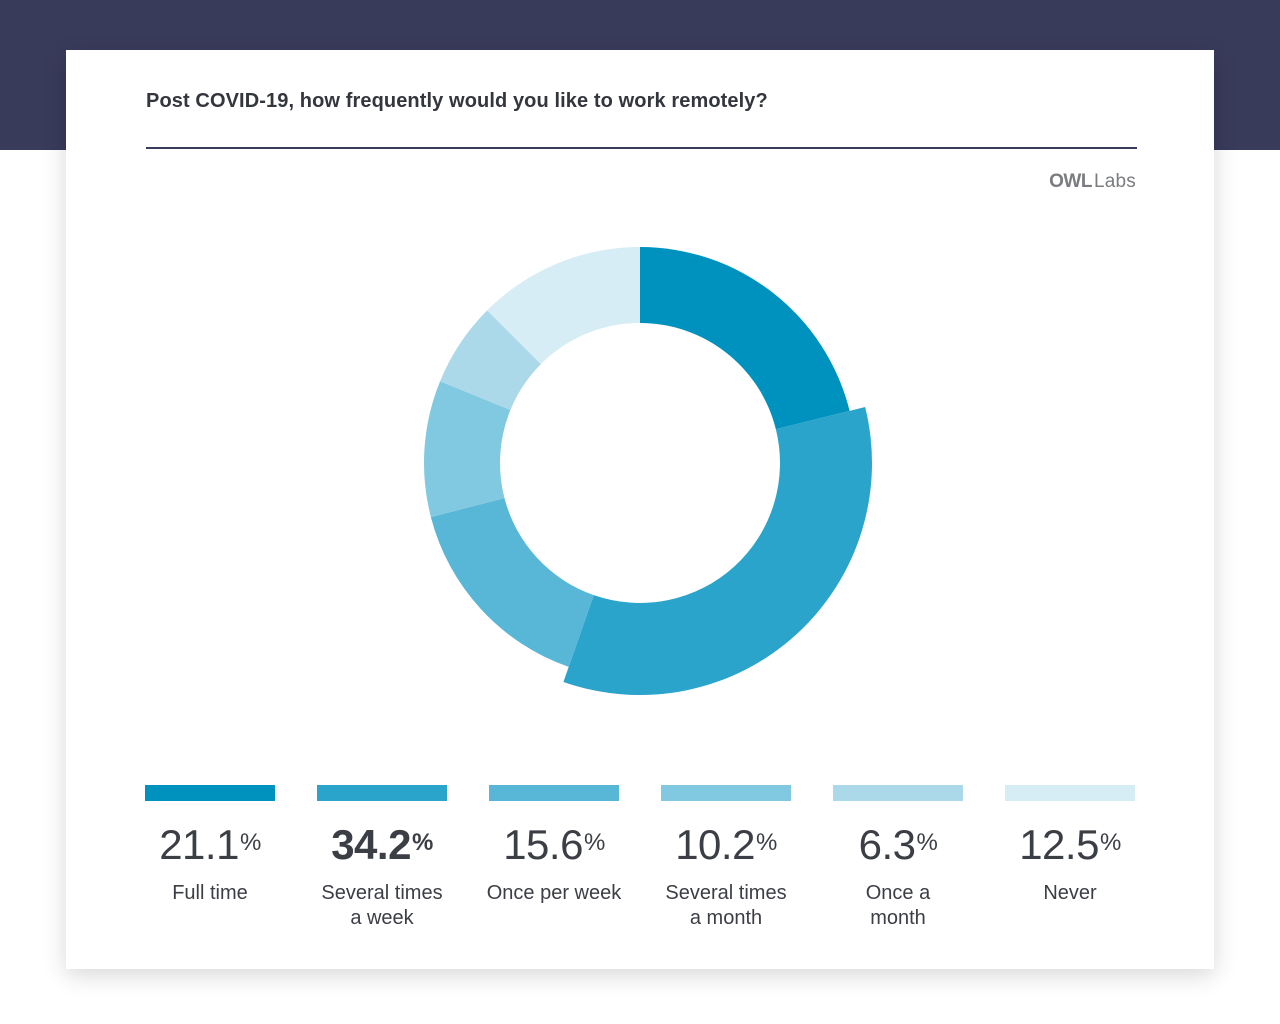  Describe the element at coordinates (726, 905) in the screenshot. I see `legend-label-3: Several times a month` at that location.